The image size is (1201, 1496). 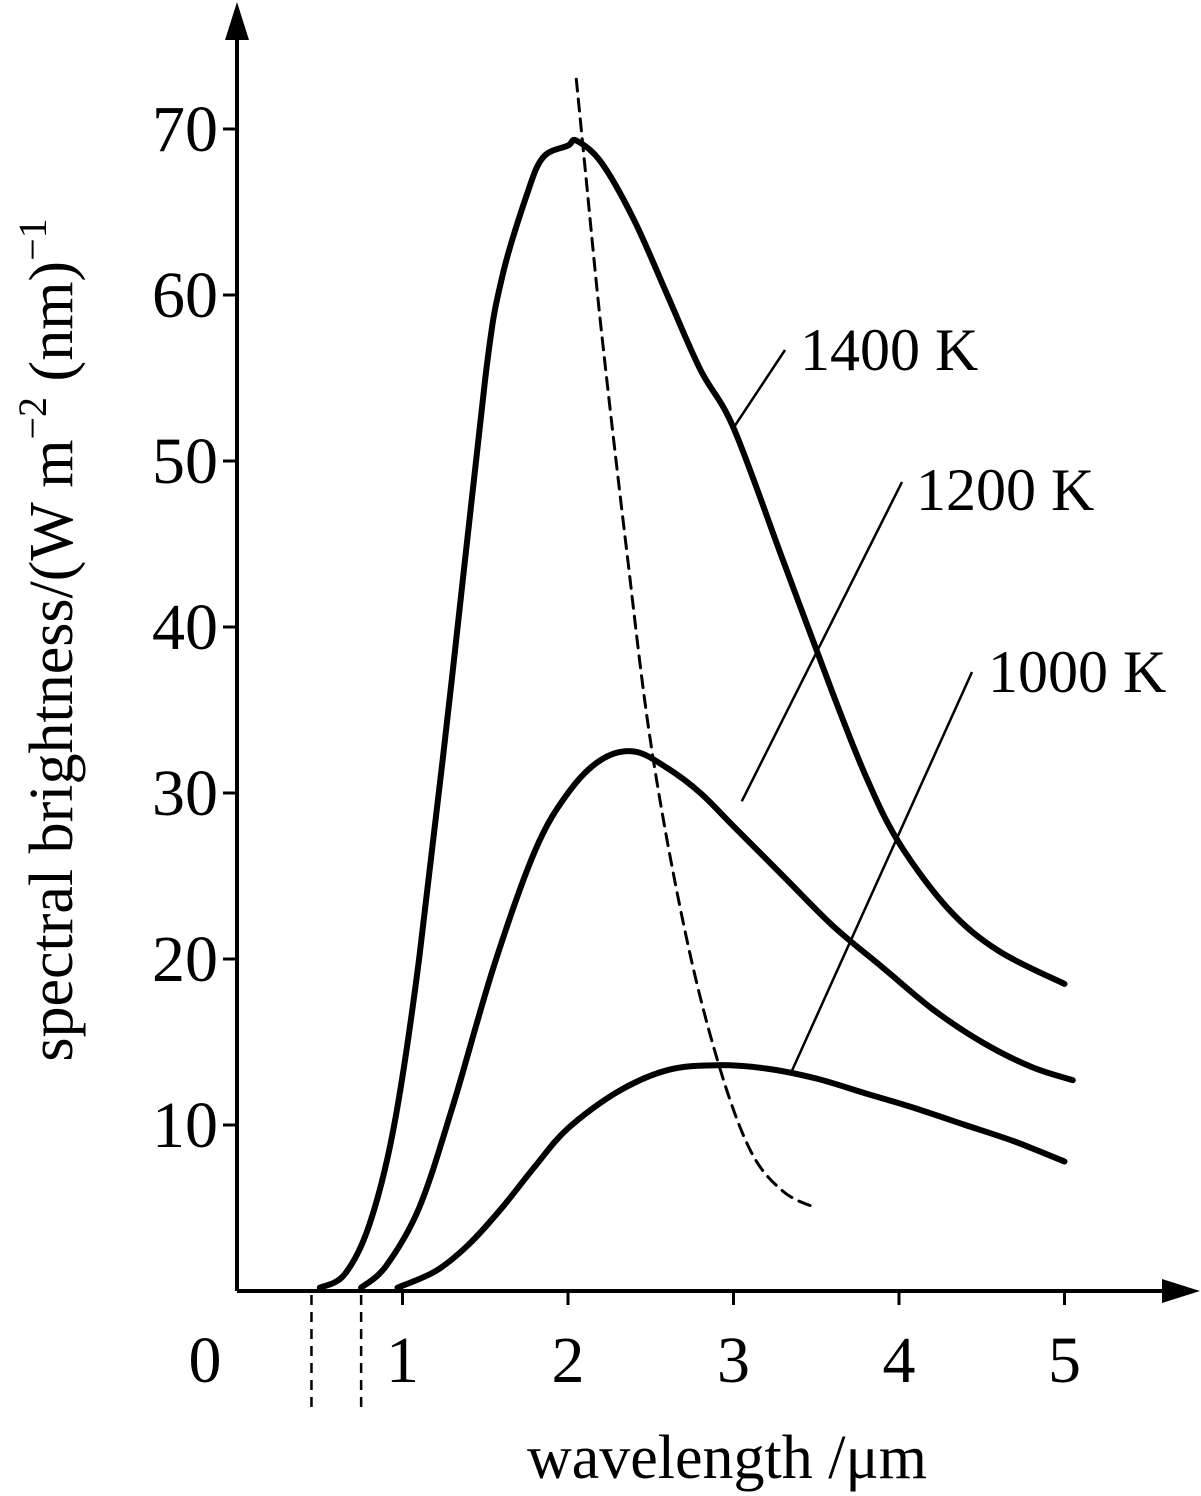 I want to click on y-tick-label-30: 30, so click(x=185, y=793).